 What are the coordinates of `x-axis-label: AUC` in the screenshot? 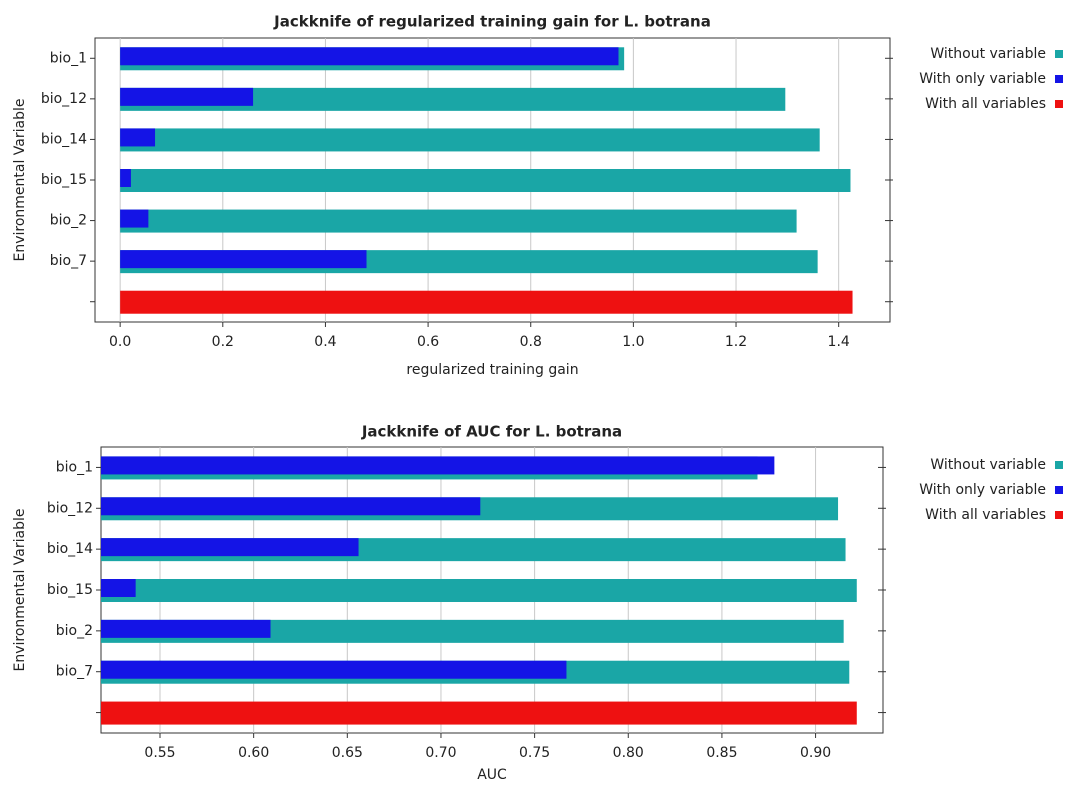 It's located at (492, 775).